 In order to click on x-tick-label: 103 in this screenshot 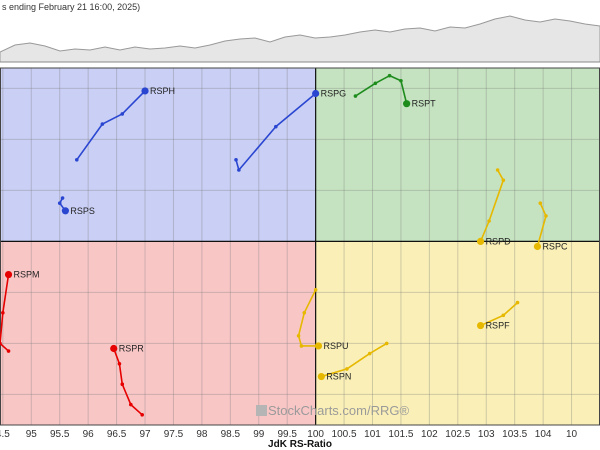, I will do `click(486, 434)`.